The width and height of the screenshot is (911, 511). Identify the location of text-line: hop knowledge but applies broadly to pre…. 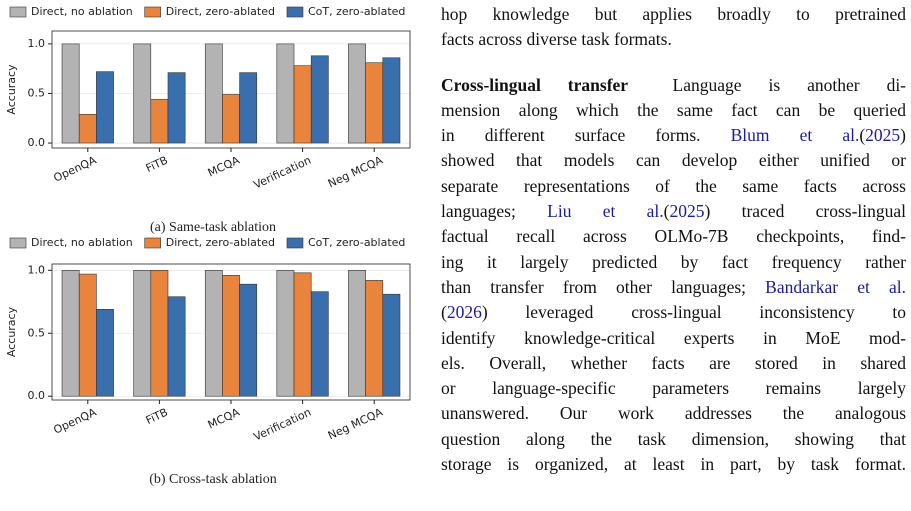
(673, 14).